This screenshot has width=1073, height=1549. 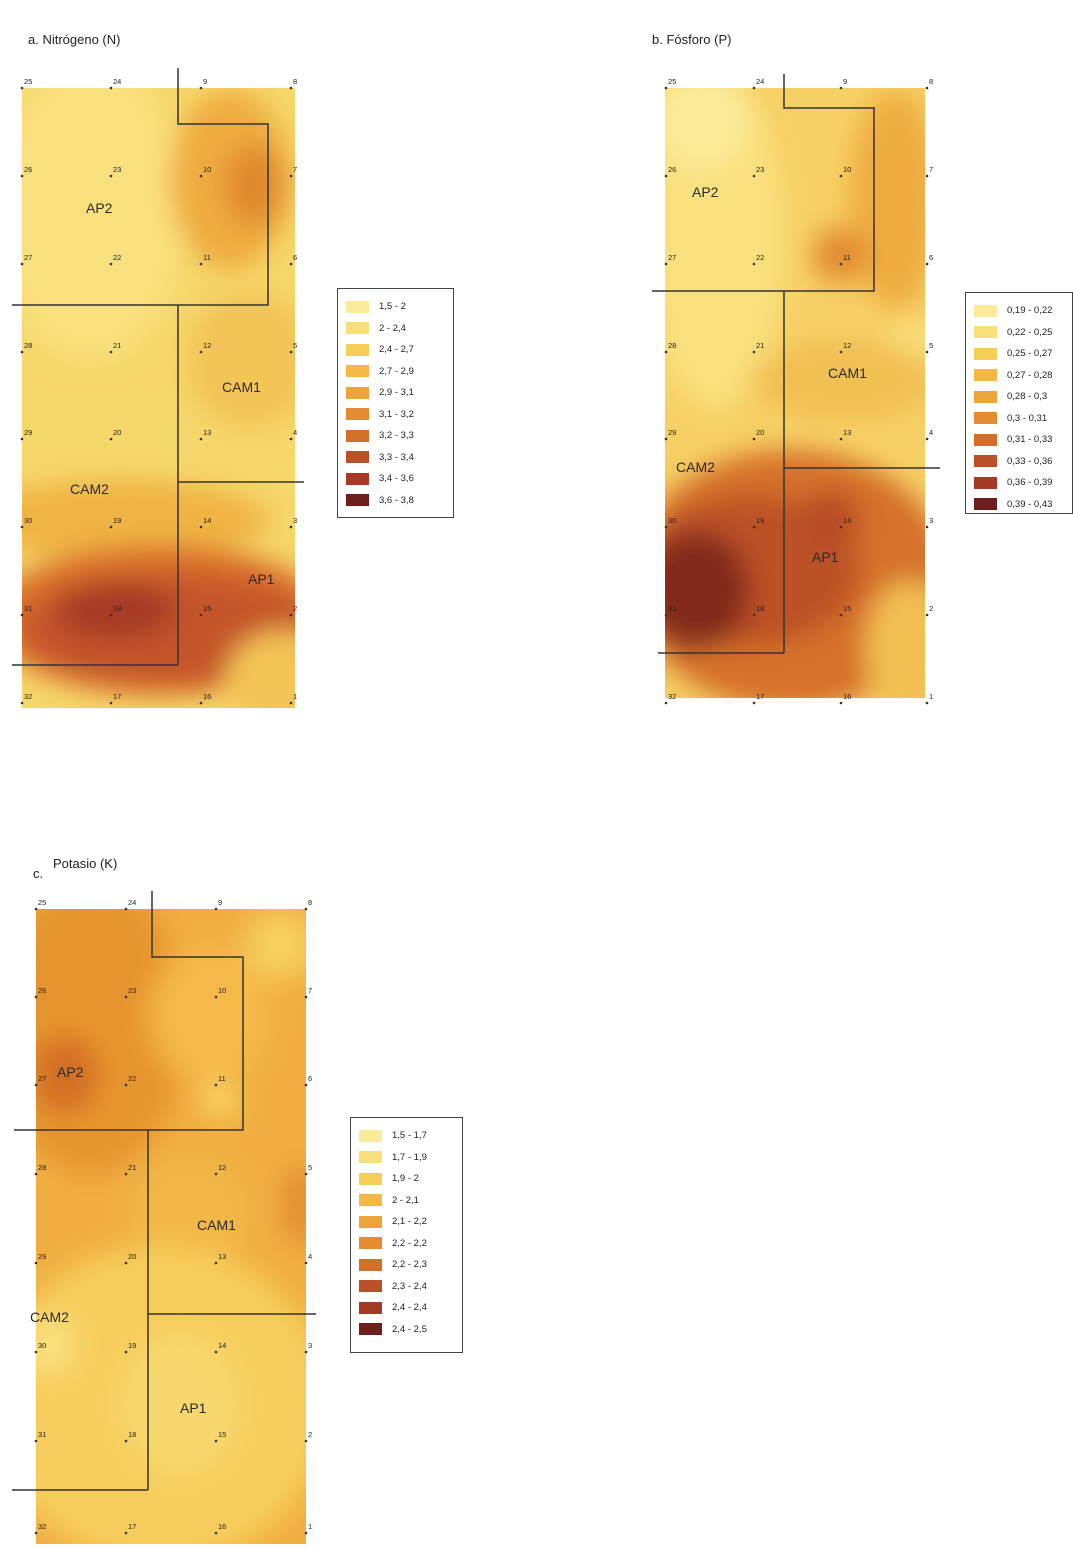 What do you see at coordinates (847, 345) in the screenshot?
I see `sample-point-label: 12` at bounding box center [847, 345].